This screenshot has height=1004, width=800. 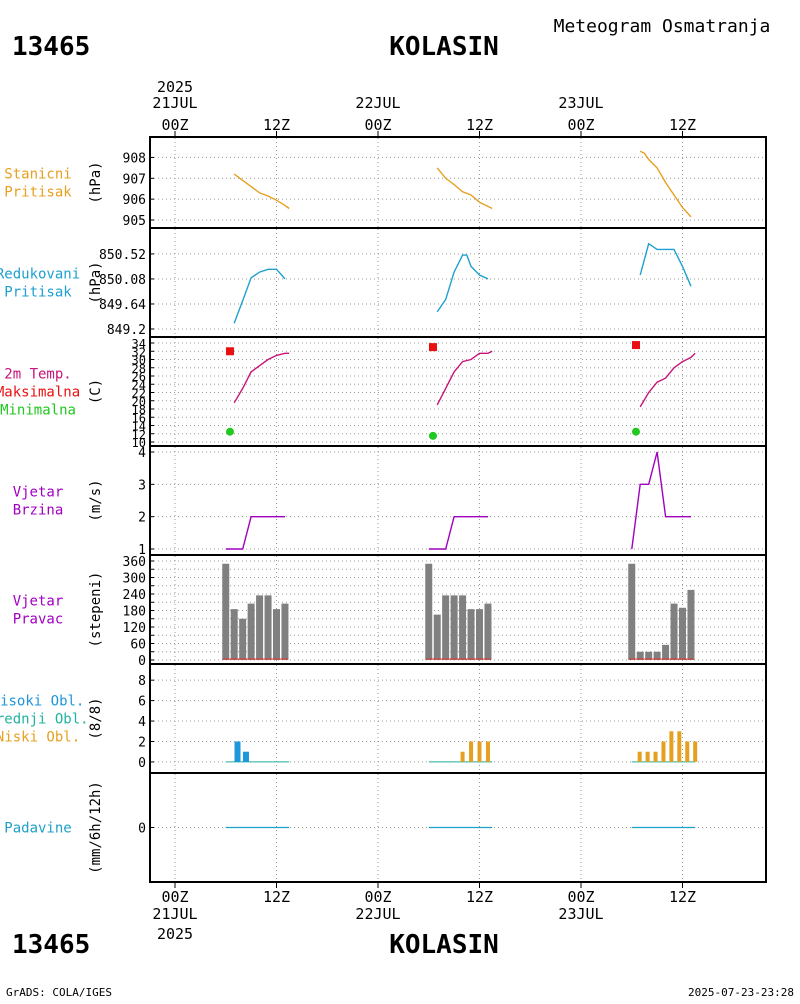 What do you see at coordinates (142, 550) in the screenshot?
I see `y-tick-label: 1` at bounding box center [142, 550].